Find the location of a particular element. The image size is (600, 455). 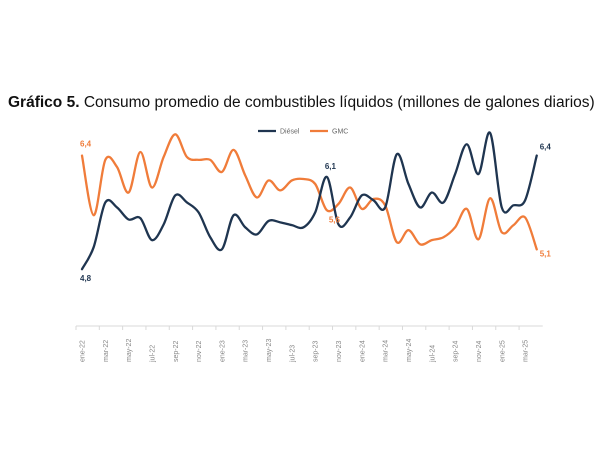

x-tick-label: jul-22 is located at coordinates (152, 354).